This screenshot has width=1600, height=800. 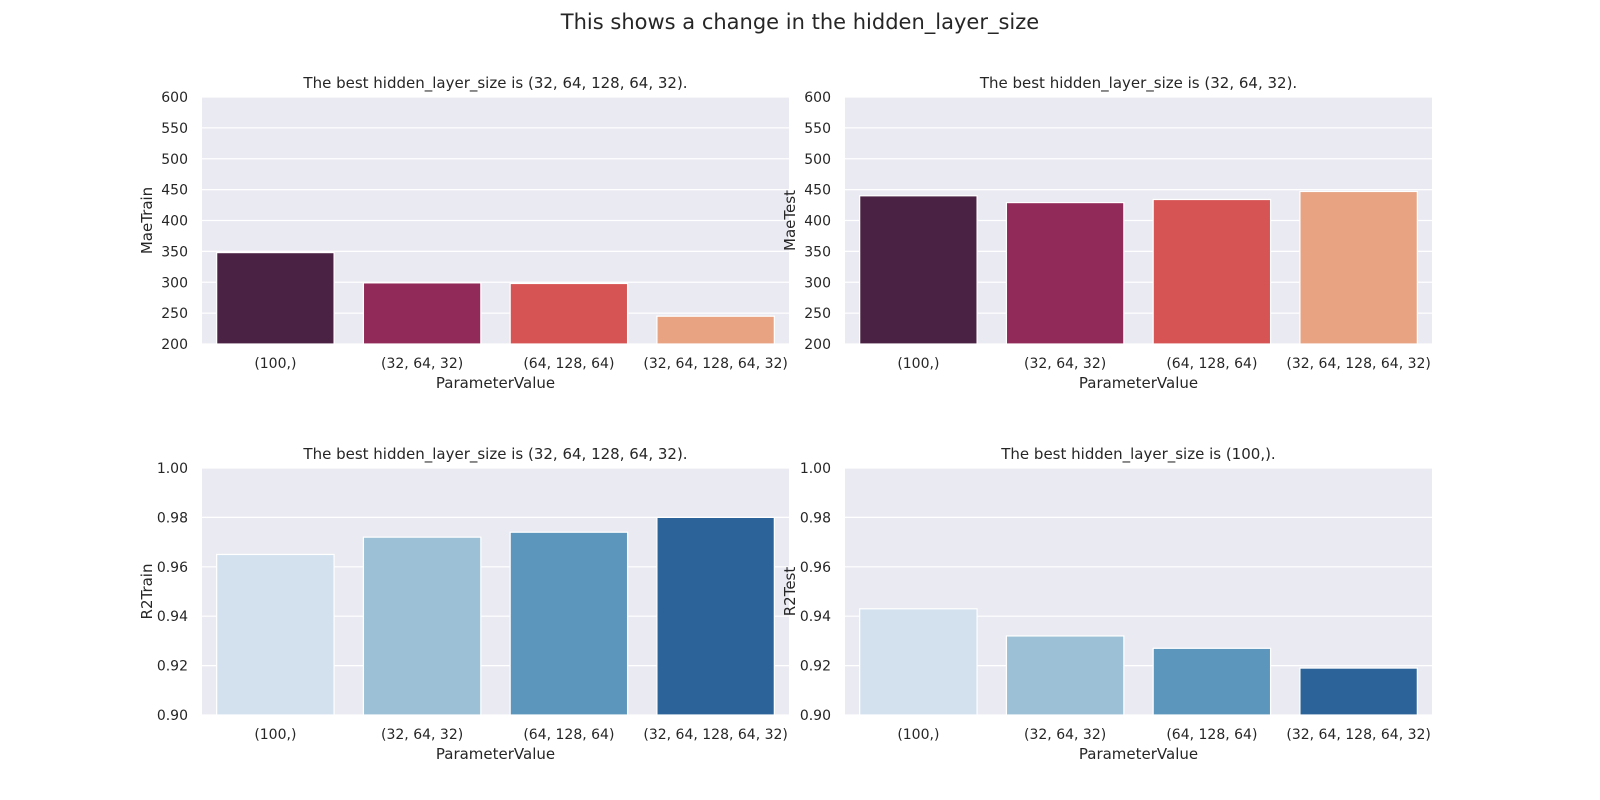 I want to click on subplot-title: The best hidden_layer_size is (100,)., so click(x=1137, y=454).